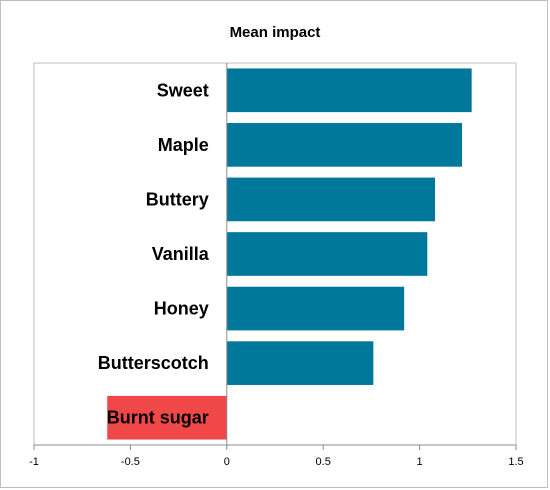 This screenshot has height=490, width=550. Describe the element at coordinates (183, 90) in the screenshot. I see `category-label: Sweet` at that location.